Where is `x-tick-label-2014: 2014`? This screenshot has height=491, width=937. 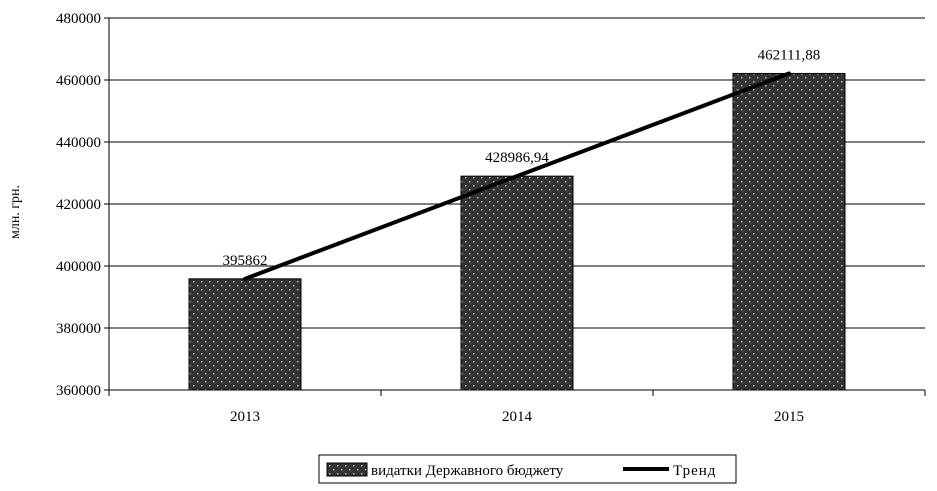 x-tick-label-2014: 2014 is located at coordinates (517, 417).